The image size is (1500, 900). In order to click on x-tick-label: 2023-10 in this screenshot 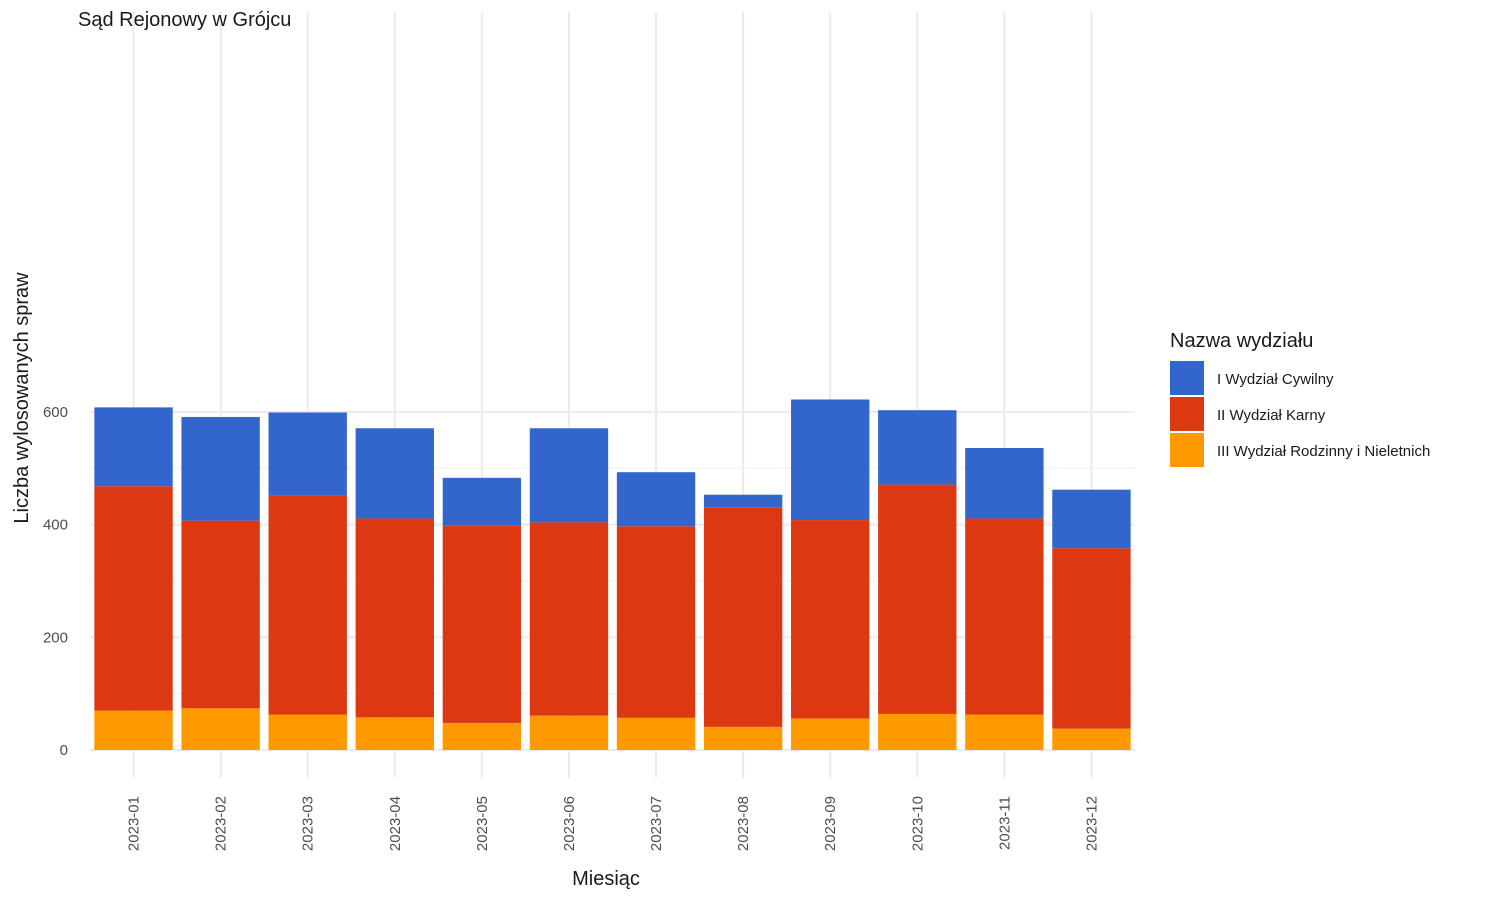, I will do `click(917, 823)`.